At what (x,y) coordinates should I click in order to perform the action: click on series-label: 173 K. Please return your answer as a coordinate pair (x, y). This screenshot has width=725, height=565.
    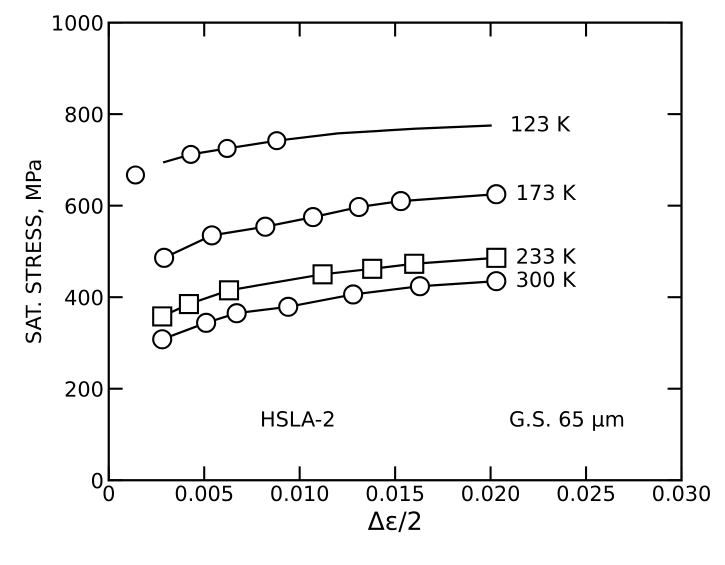
    Looking at the image, I should click on (547, 192).